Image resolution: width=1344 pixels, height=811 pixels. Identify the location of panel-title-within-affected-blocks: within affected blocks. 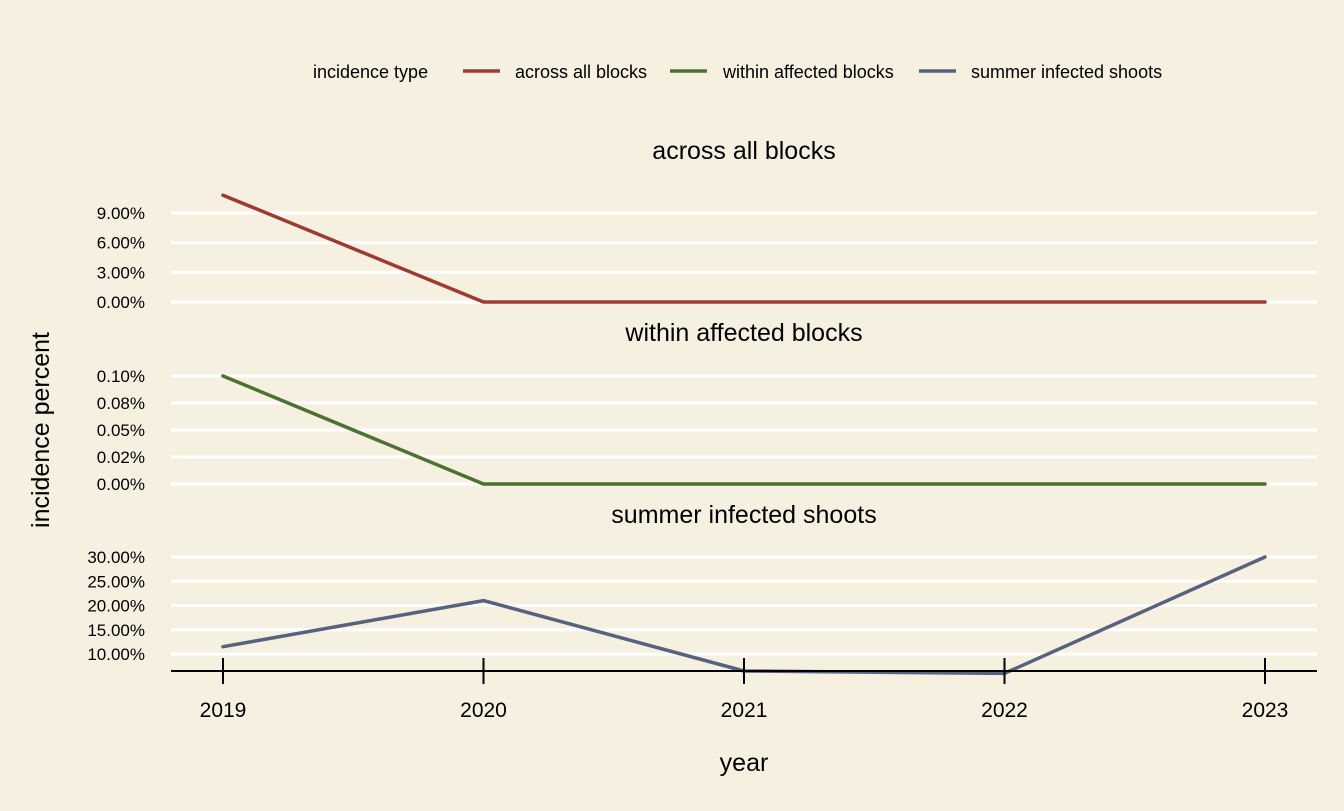
(743, 333).